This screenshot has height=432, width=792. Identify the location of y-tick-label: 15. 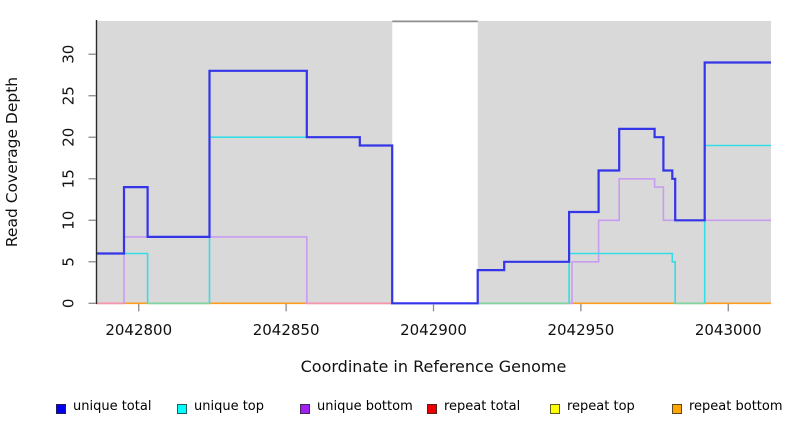
(68, 178).